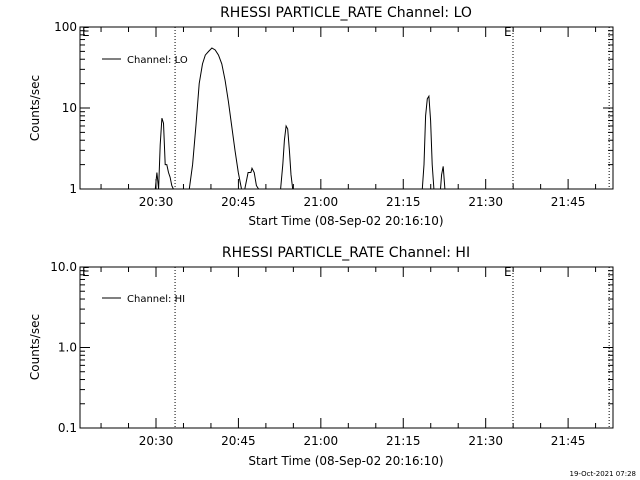  Describe the element at coordinates (603, 474) in the screenshot. I see `timestamp: 19-Oct-2021 07:28` at that location.